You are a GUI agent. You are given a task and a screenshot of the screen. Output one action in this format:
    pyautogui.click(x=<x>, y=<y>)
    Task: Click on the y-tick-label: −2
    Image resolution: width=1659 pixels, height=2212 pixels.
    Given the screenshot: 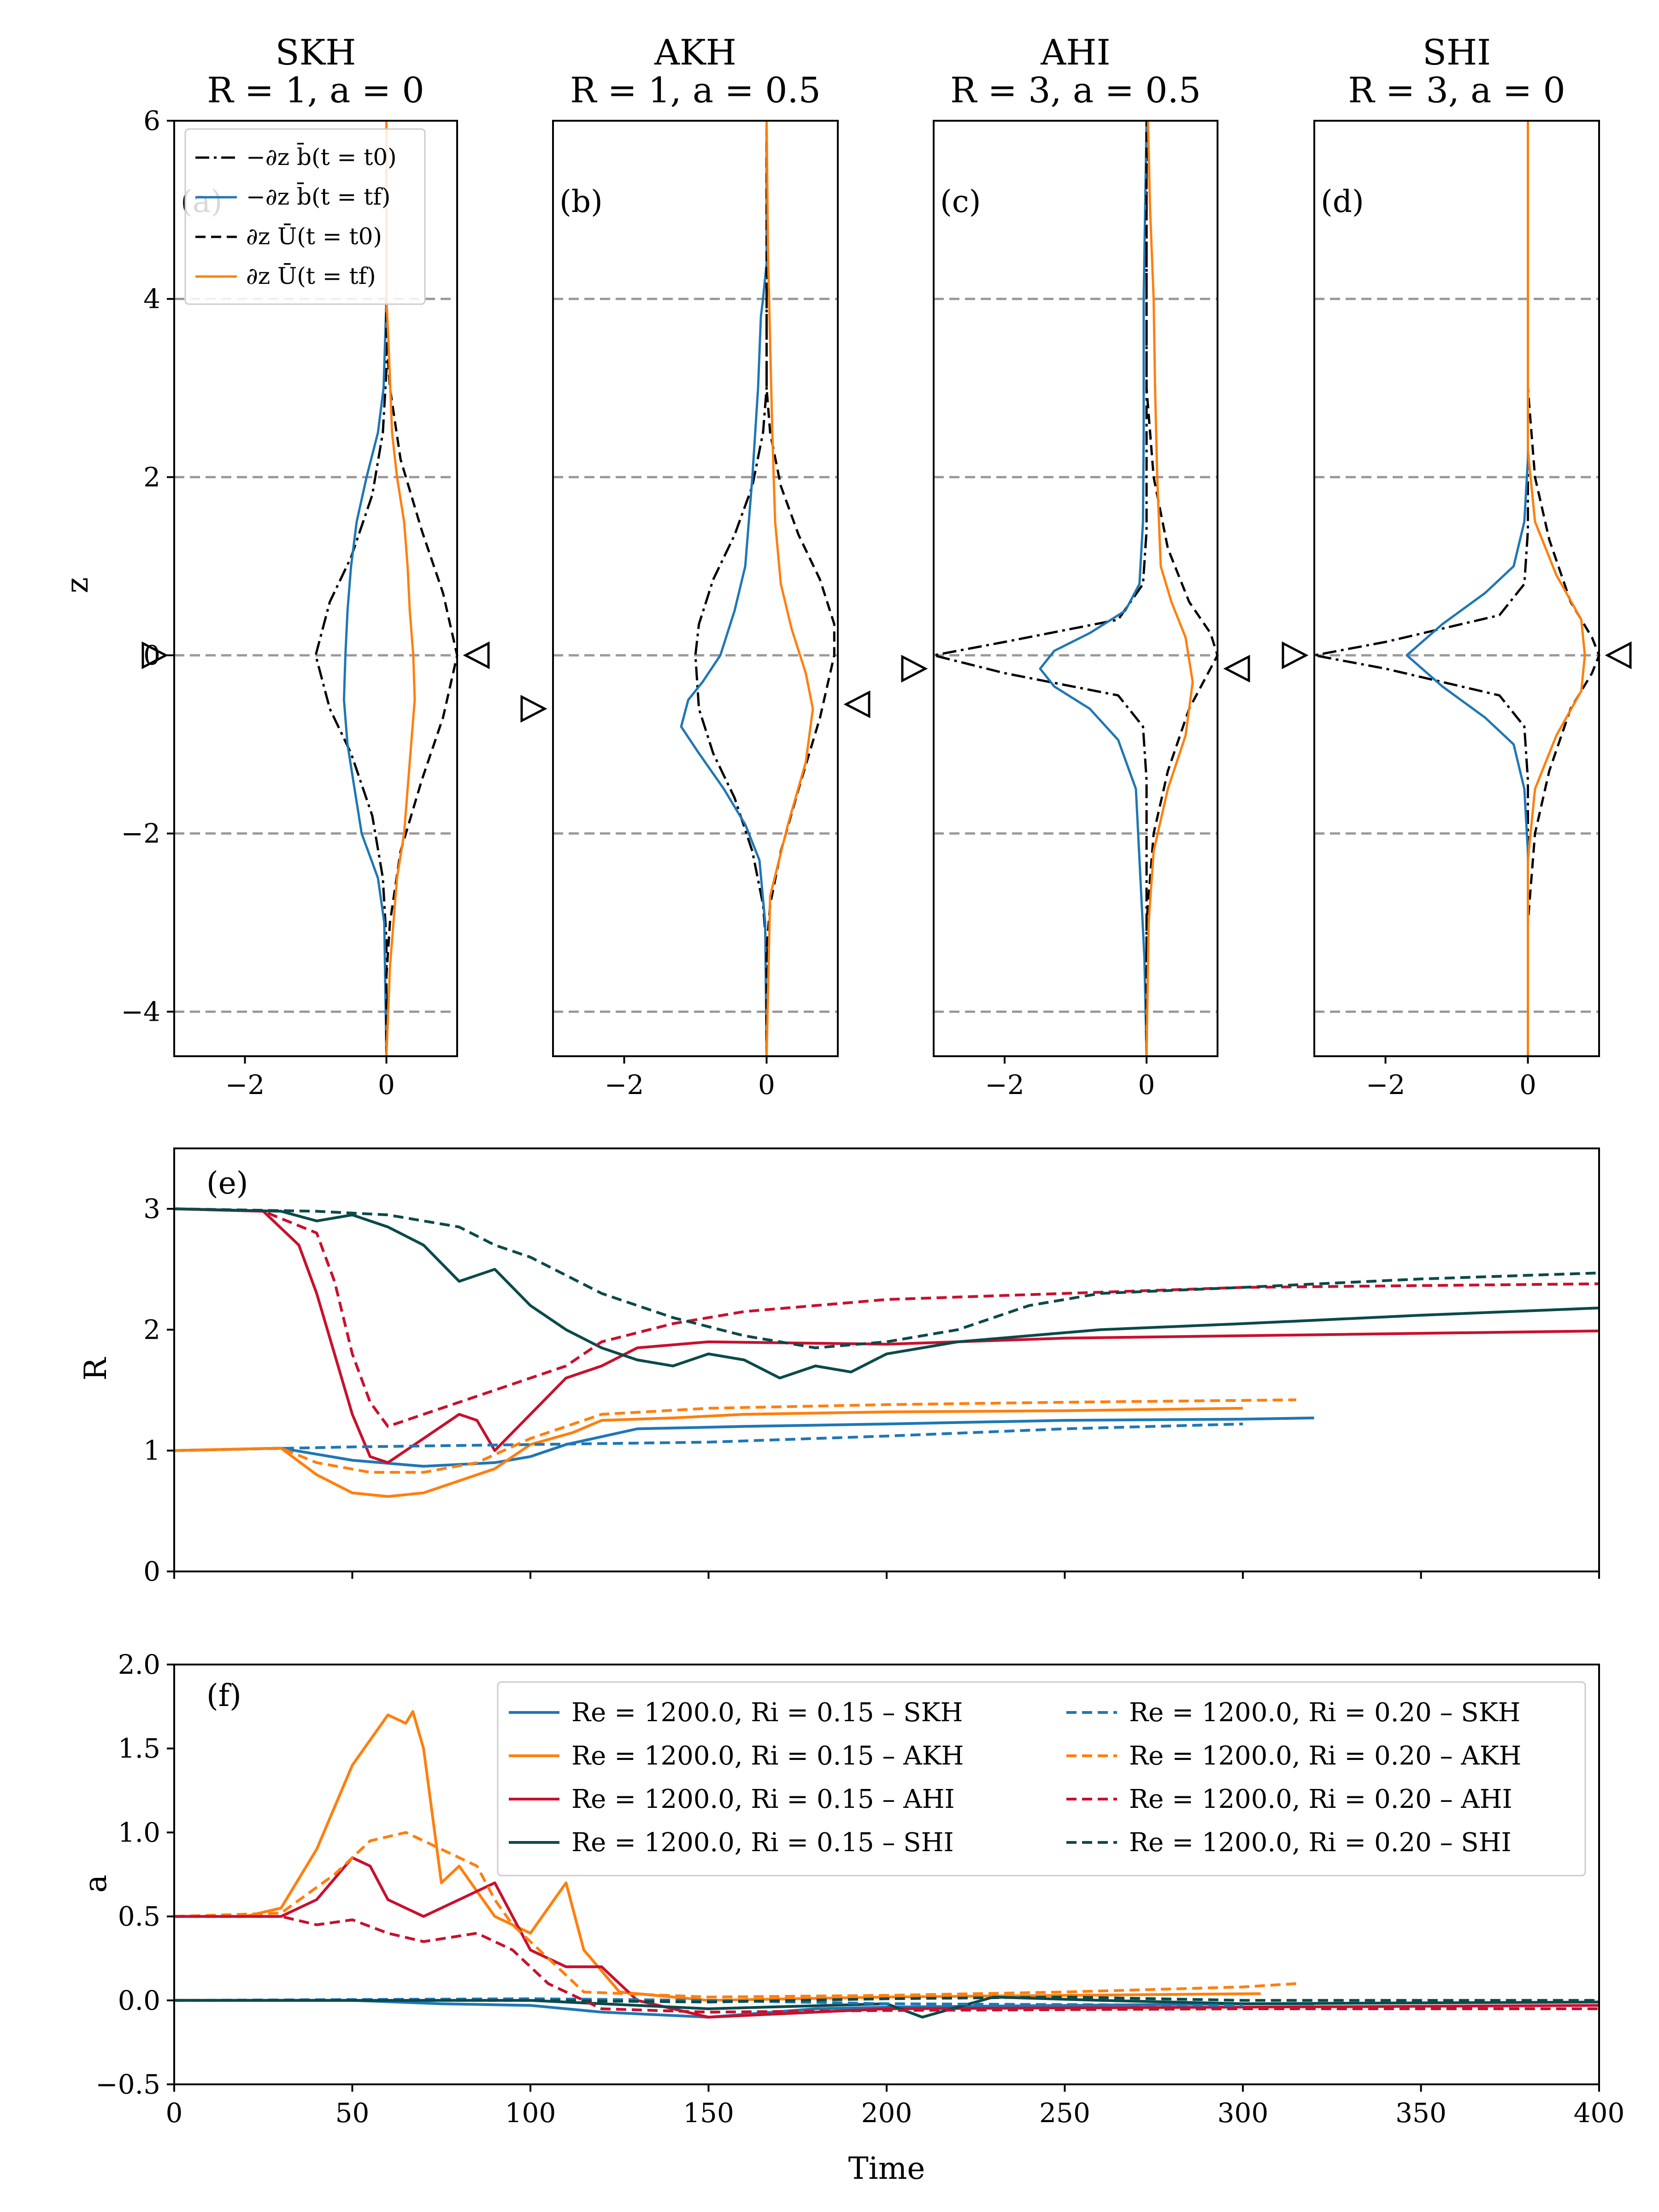 What is the action you would take?
    pyautogui.click(x=141, y=833)
    